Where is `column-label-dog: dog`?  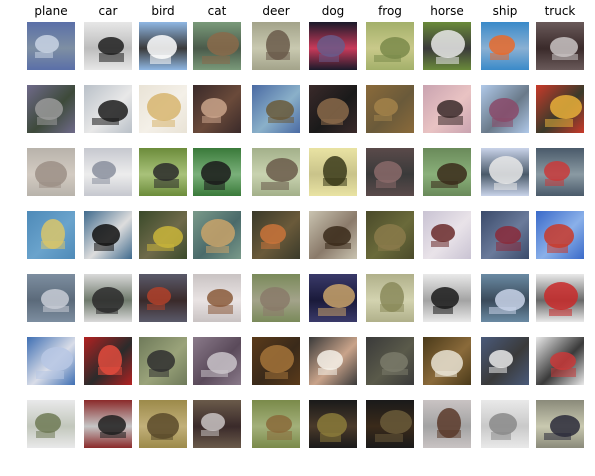
column-label-dog: dog is located at coordinates (333, 11).